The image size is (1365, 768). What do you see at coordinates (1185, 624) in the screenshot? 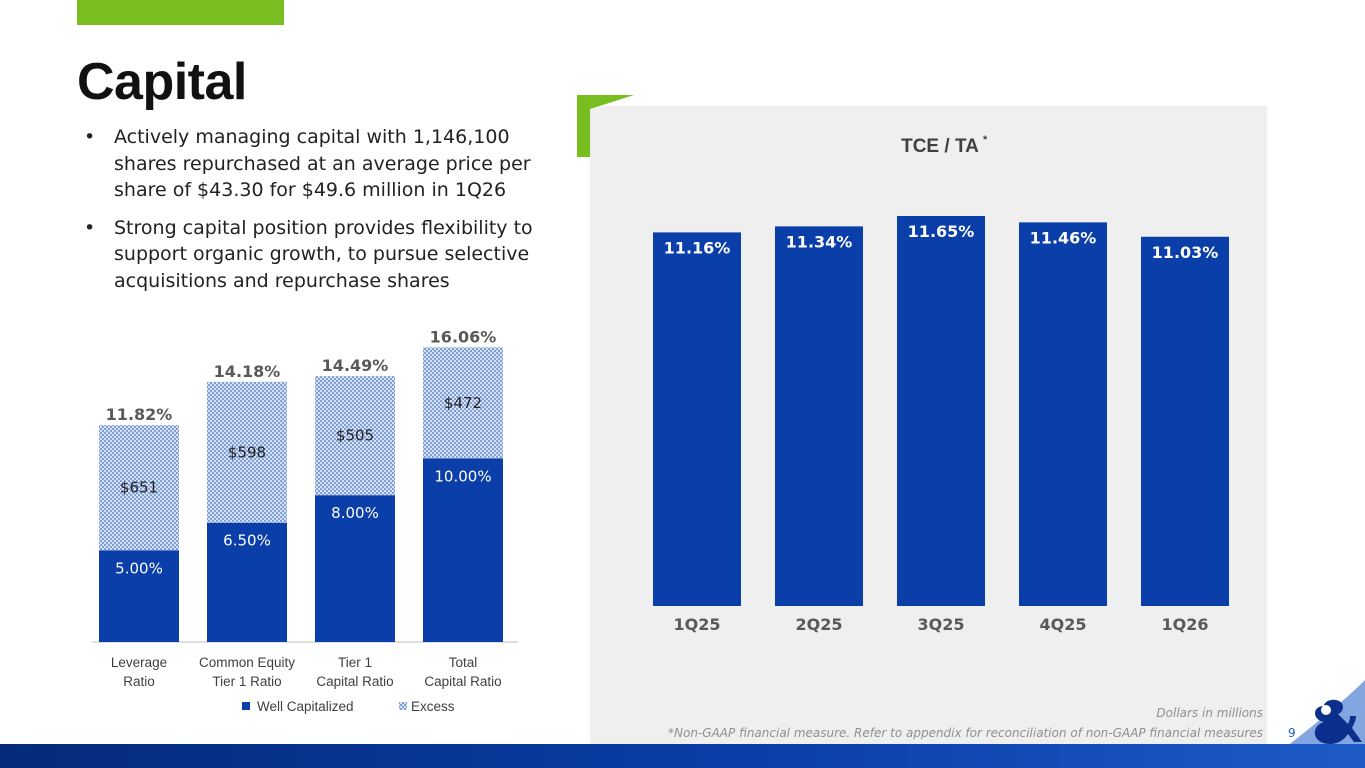
I see `tce-category-label: 1Q26` at bounding box center [1185, 624].